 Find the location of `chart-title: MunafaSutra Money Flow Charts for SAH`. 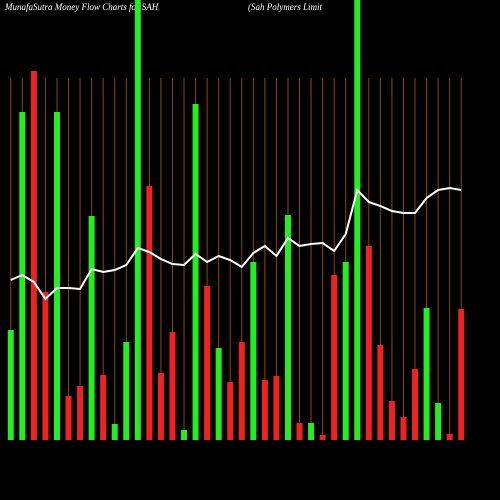

chart-title: MunafaSutra Money Flow Charts for SAH is located at coordinates (81, 7).